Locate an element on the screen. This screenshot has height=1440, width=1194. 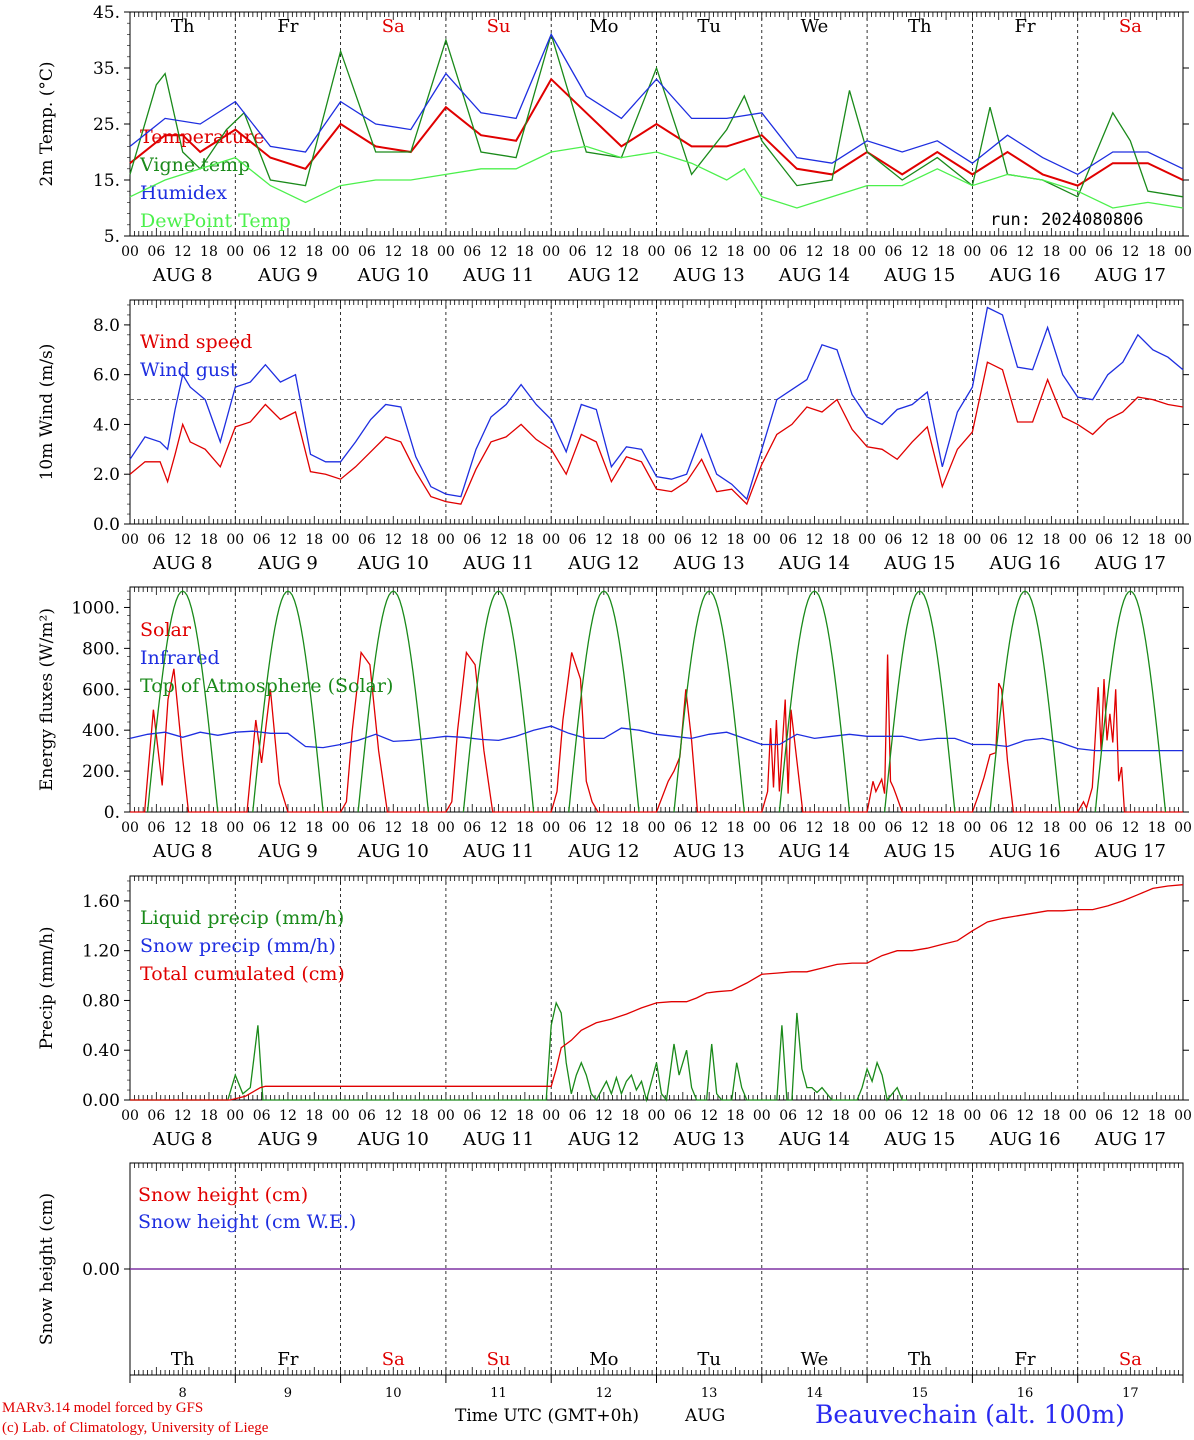
legend-temperature: Temperature is located at coordinates (202, 137).